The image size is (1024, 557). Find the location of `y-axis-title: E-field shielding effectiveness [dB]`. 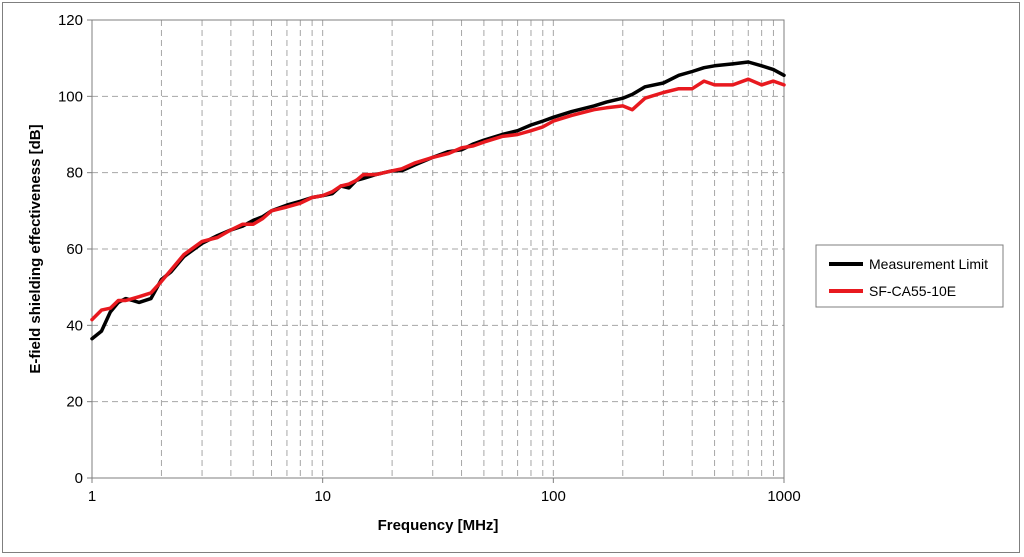

y-axis-title: E-field shielding effectiveness [dB] is located at coordinates (35, 248).